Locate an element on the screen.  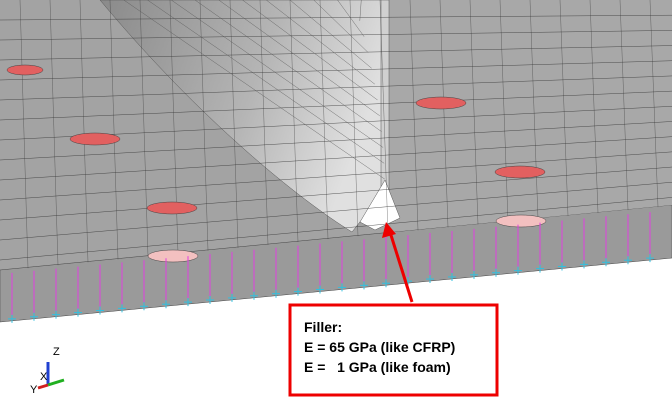
web is located at coordinates (385, 95).